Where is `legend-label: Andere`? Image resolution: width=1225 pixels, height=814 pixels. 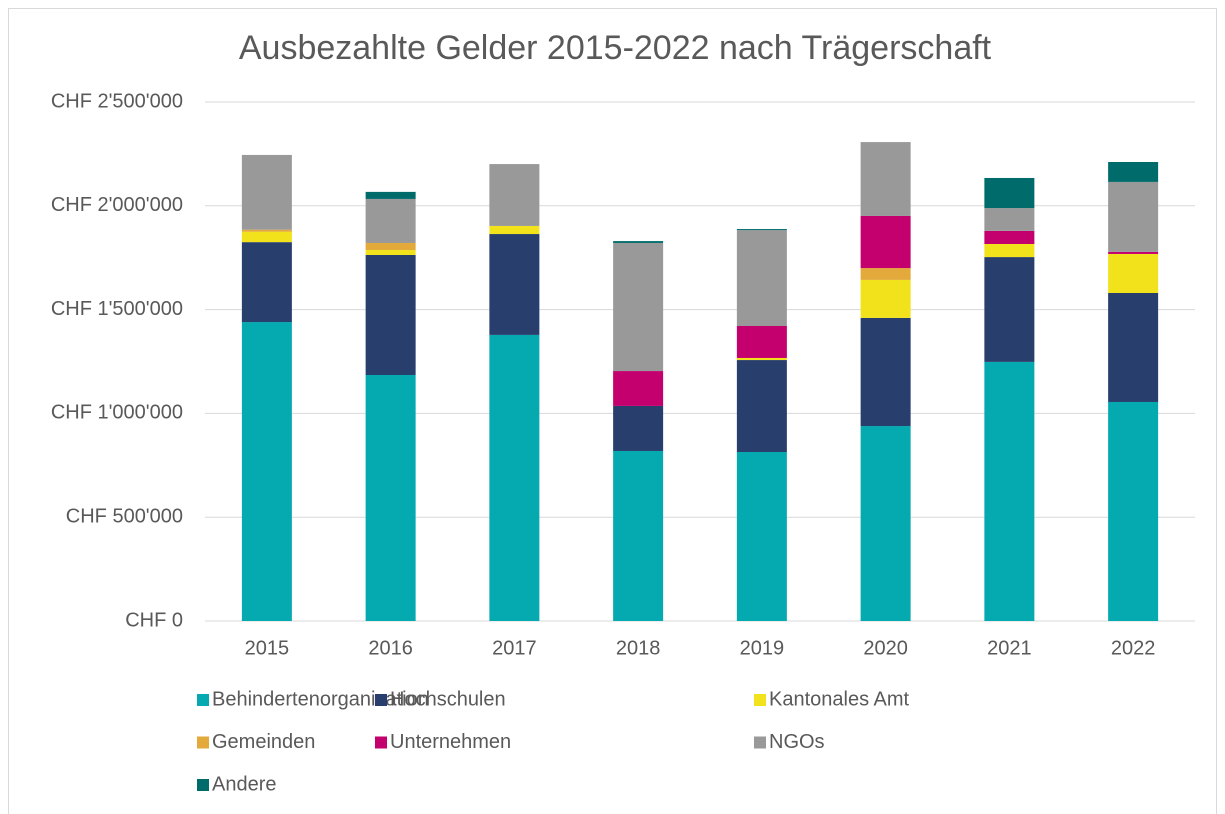 legend-label: Andere is located at coordinates (244, 784).